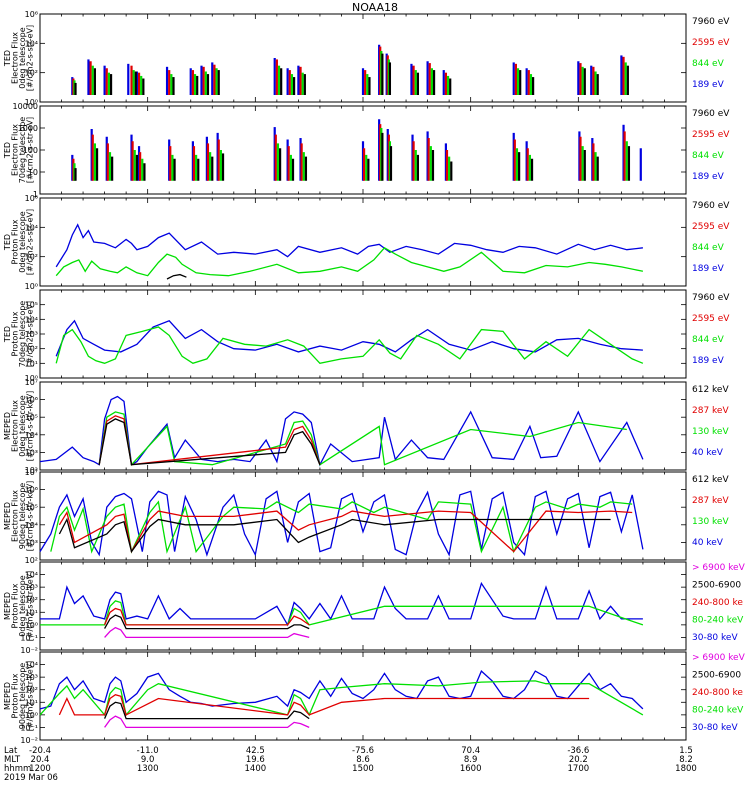 The width and height of the screenshot is (750, 800). Describe the element at coordinates (255, 751) in the screenshot. I see `x-tick-label: 42.5` at that location.